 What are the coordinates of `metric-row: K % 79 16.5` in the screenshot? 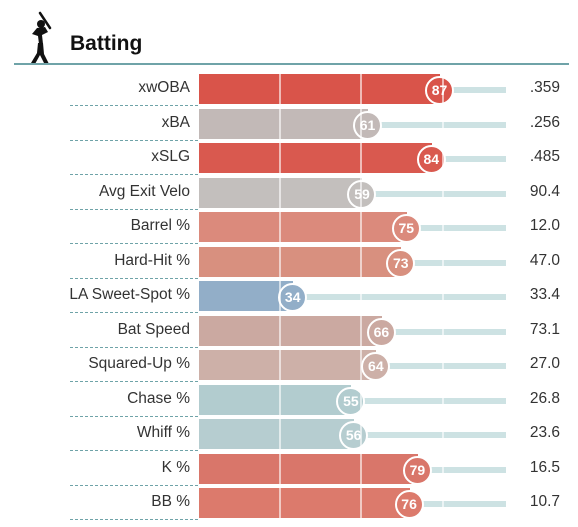 It's located at (289, 469).